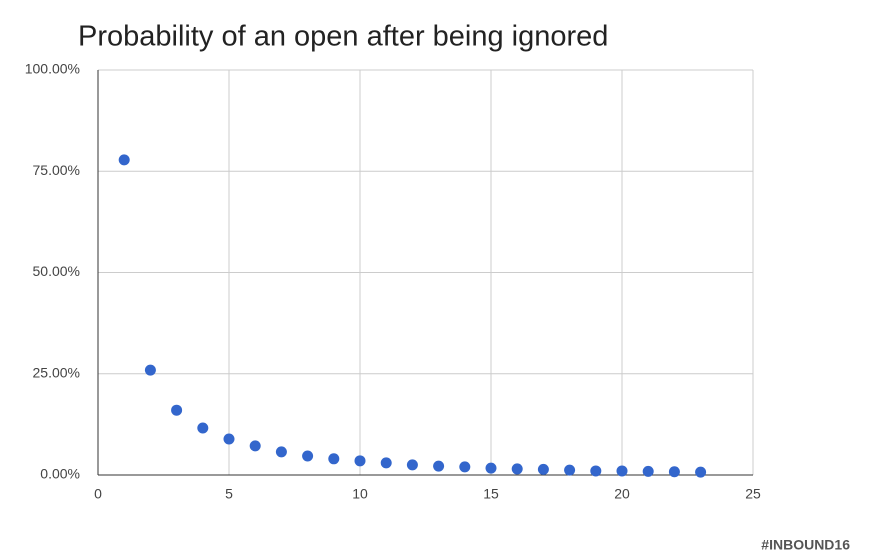 This screenshot has height=559, width=869. Describe the element at coordinates (56, 271) in the screenshot. I see `y-tick-label: 50.00%` at that location.